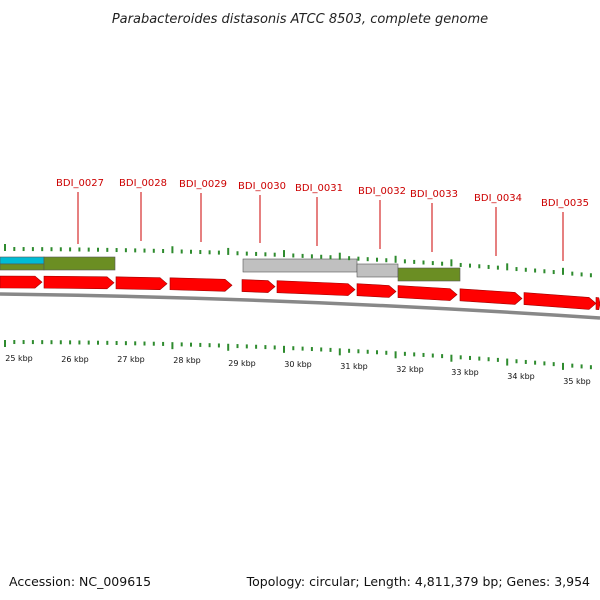  I want to click on ruler-label: 30 kbp, so click(298, 364).